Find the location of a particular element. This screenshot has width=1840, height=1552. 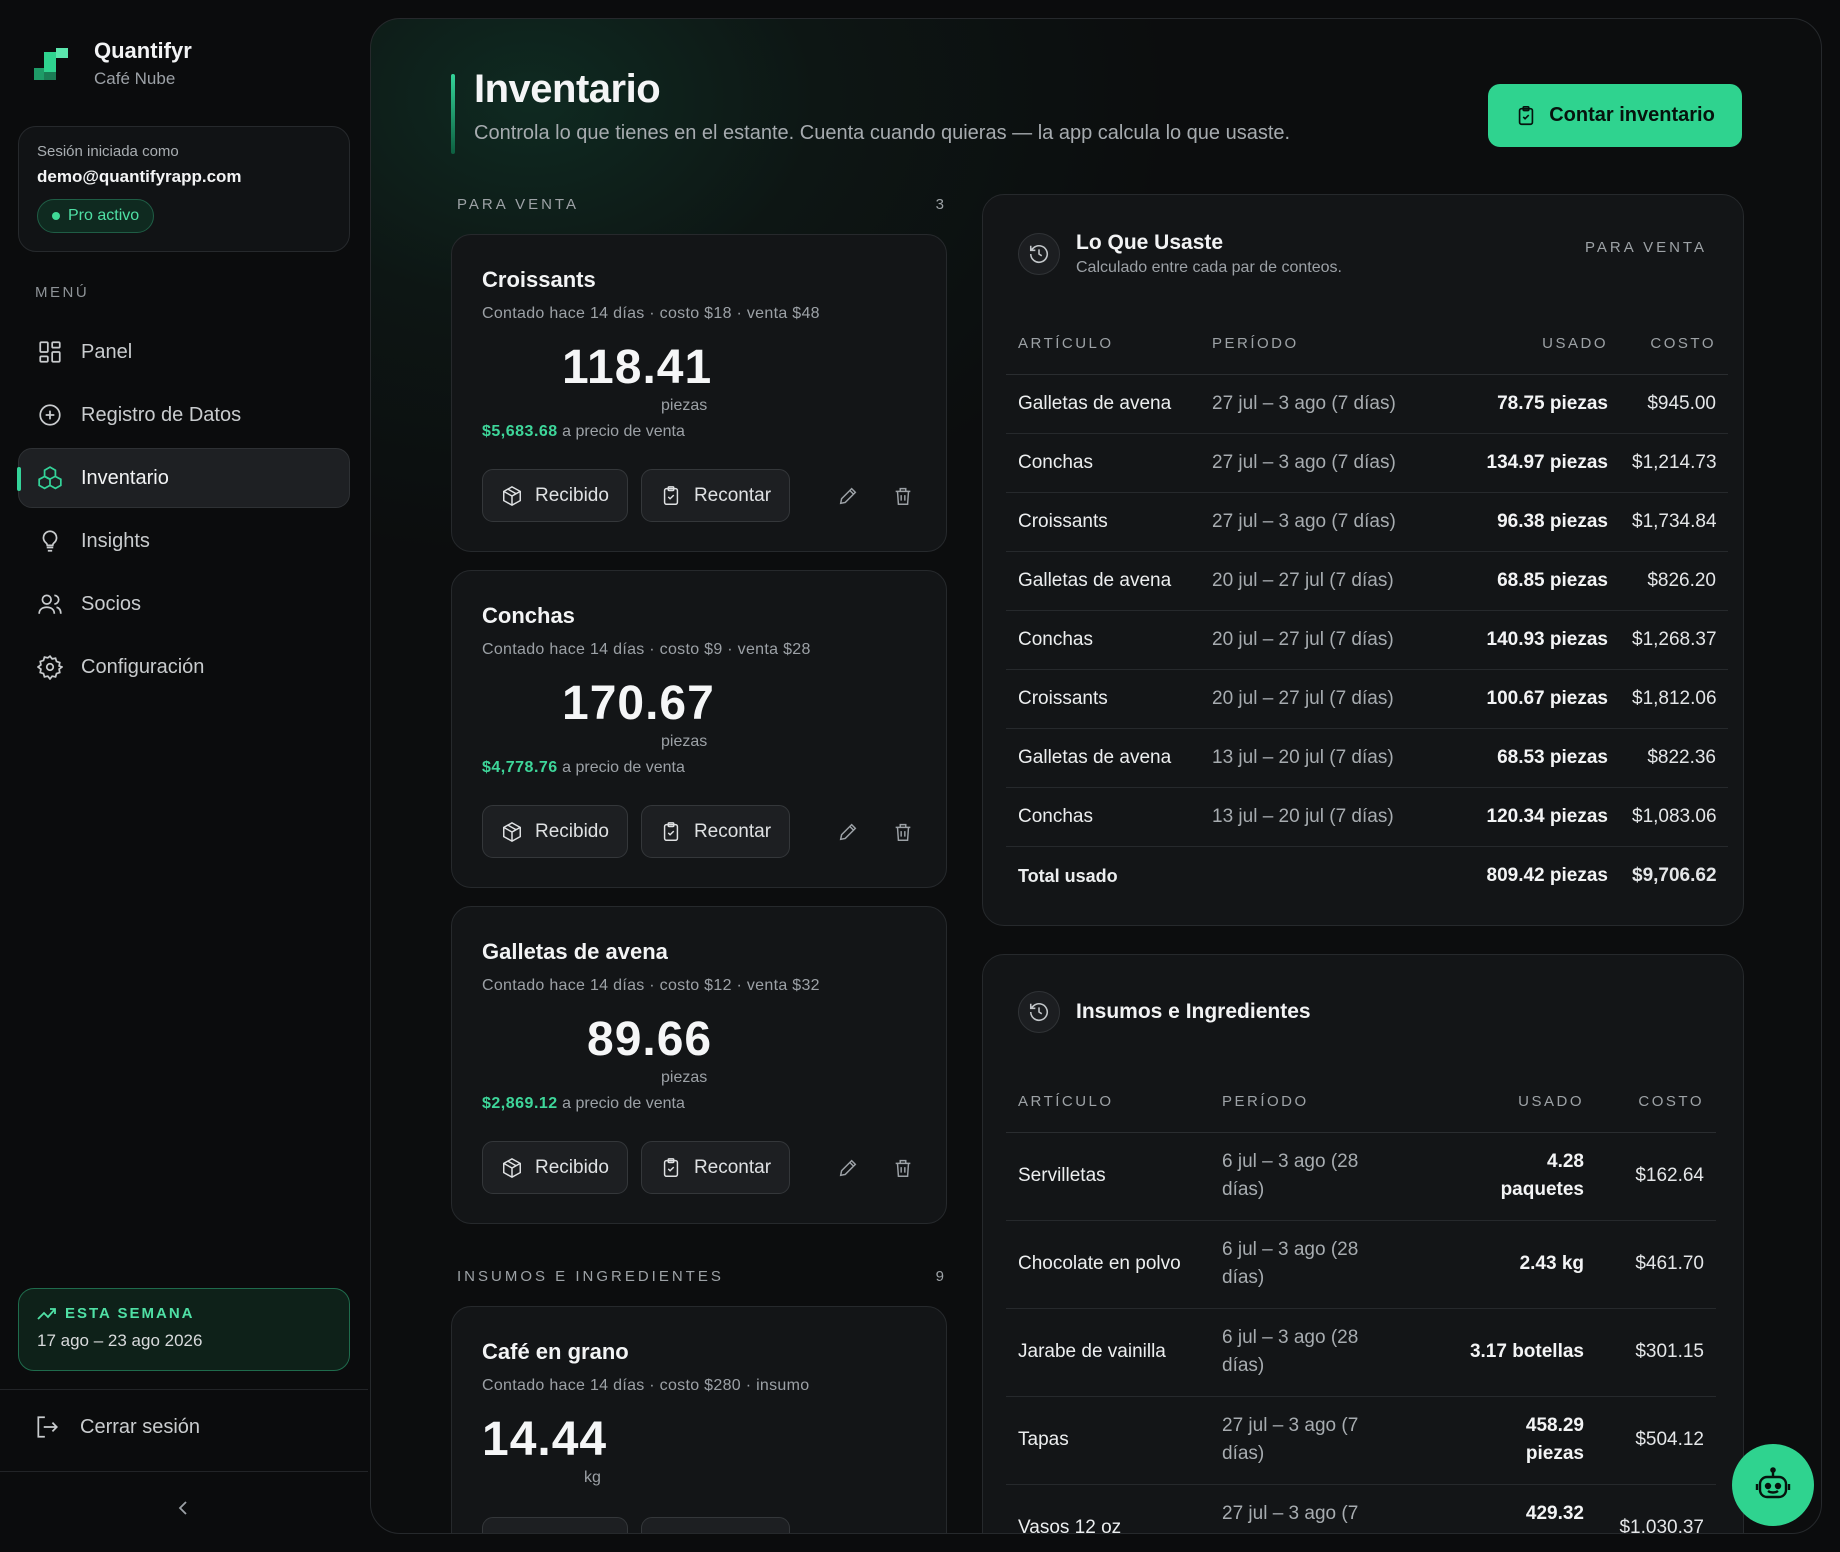

card-quantity: 14.44 is located at coordinates (545, 1439).